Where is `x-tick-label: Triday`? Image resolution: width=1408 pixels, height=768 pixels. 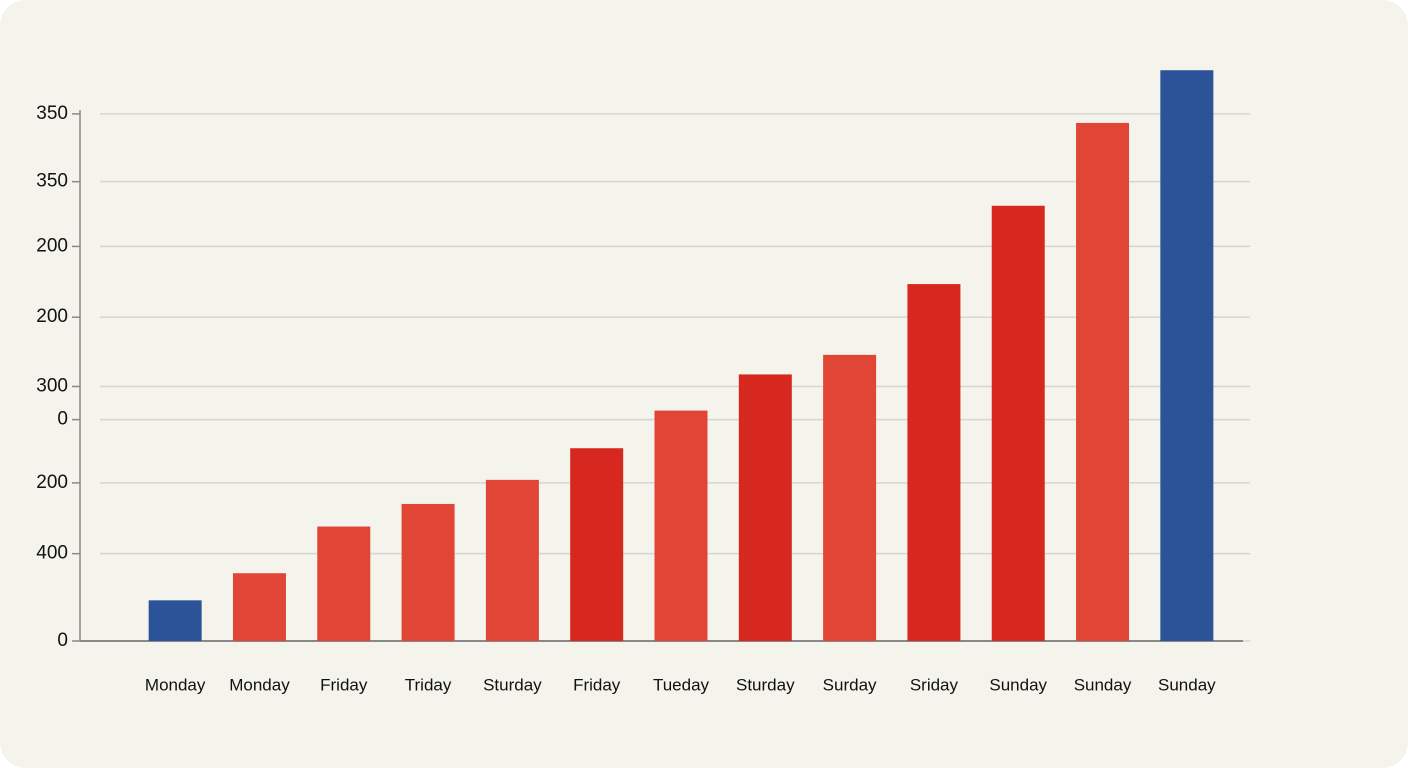 x-tick-label: Triday is located at coordinates (428, 684).